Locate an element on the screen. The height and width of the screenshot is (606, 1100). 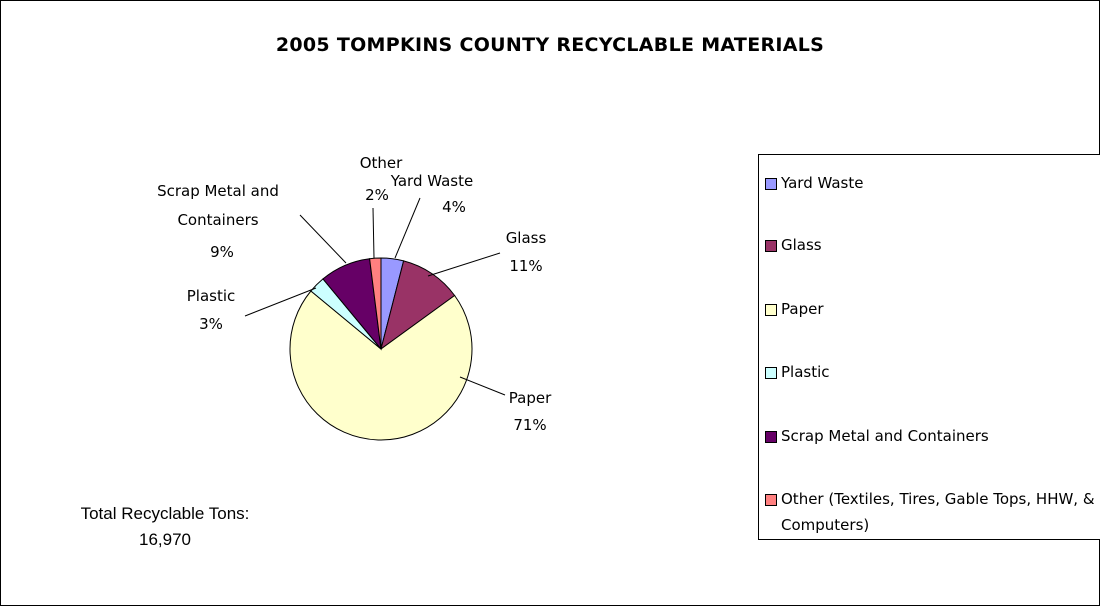
legend-label: Scrap Metal and Containers is located at coordinates (885, 436).